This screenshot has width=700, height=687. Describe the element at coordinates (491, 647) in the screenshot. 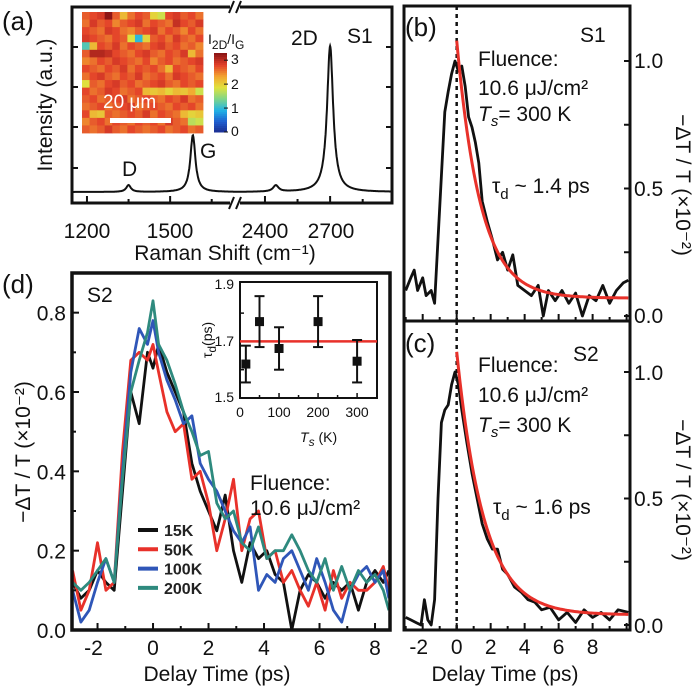

I see `x-tick-label: 2` at that location.